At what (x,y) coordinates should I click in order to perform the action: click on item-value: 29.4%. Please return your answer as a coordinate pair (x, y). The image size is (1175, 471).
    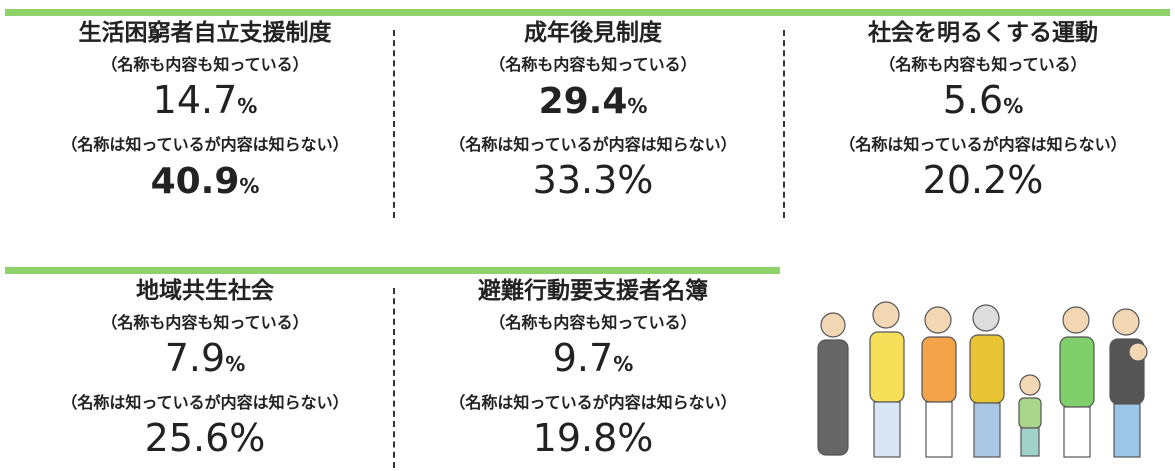
    Looking at the image, I should click on (593, 103).